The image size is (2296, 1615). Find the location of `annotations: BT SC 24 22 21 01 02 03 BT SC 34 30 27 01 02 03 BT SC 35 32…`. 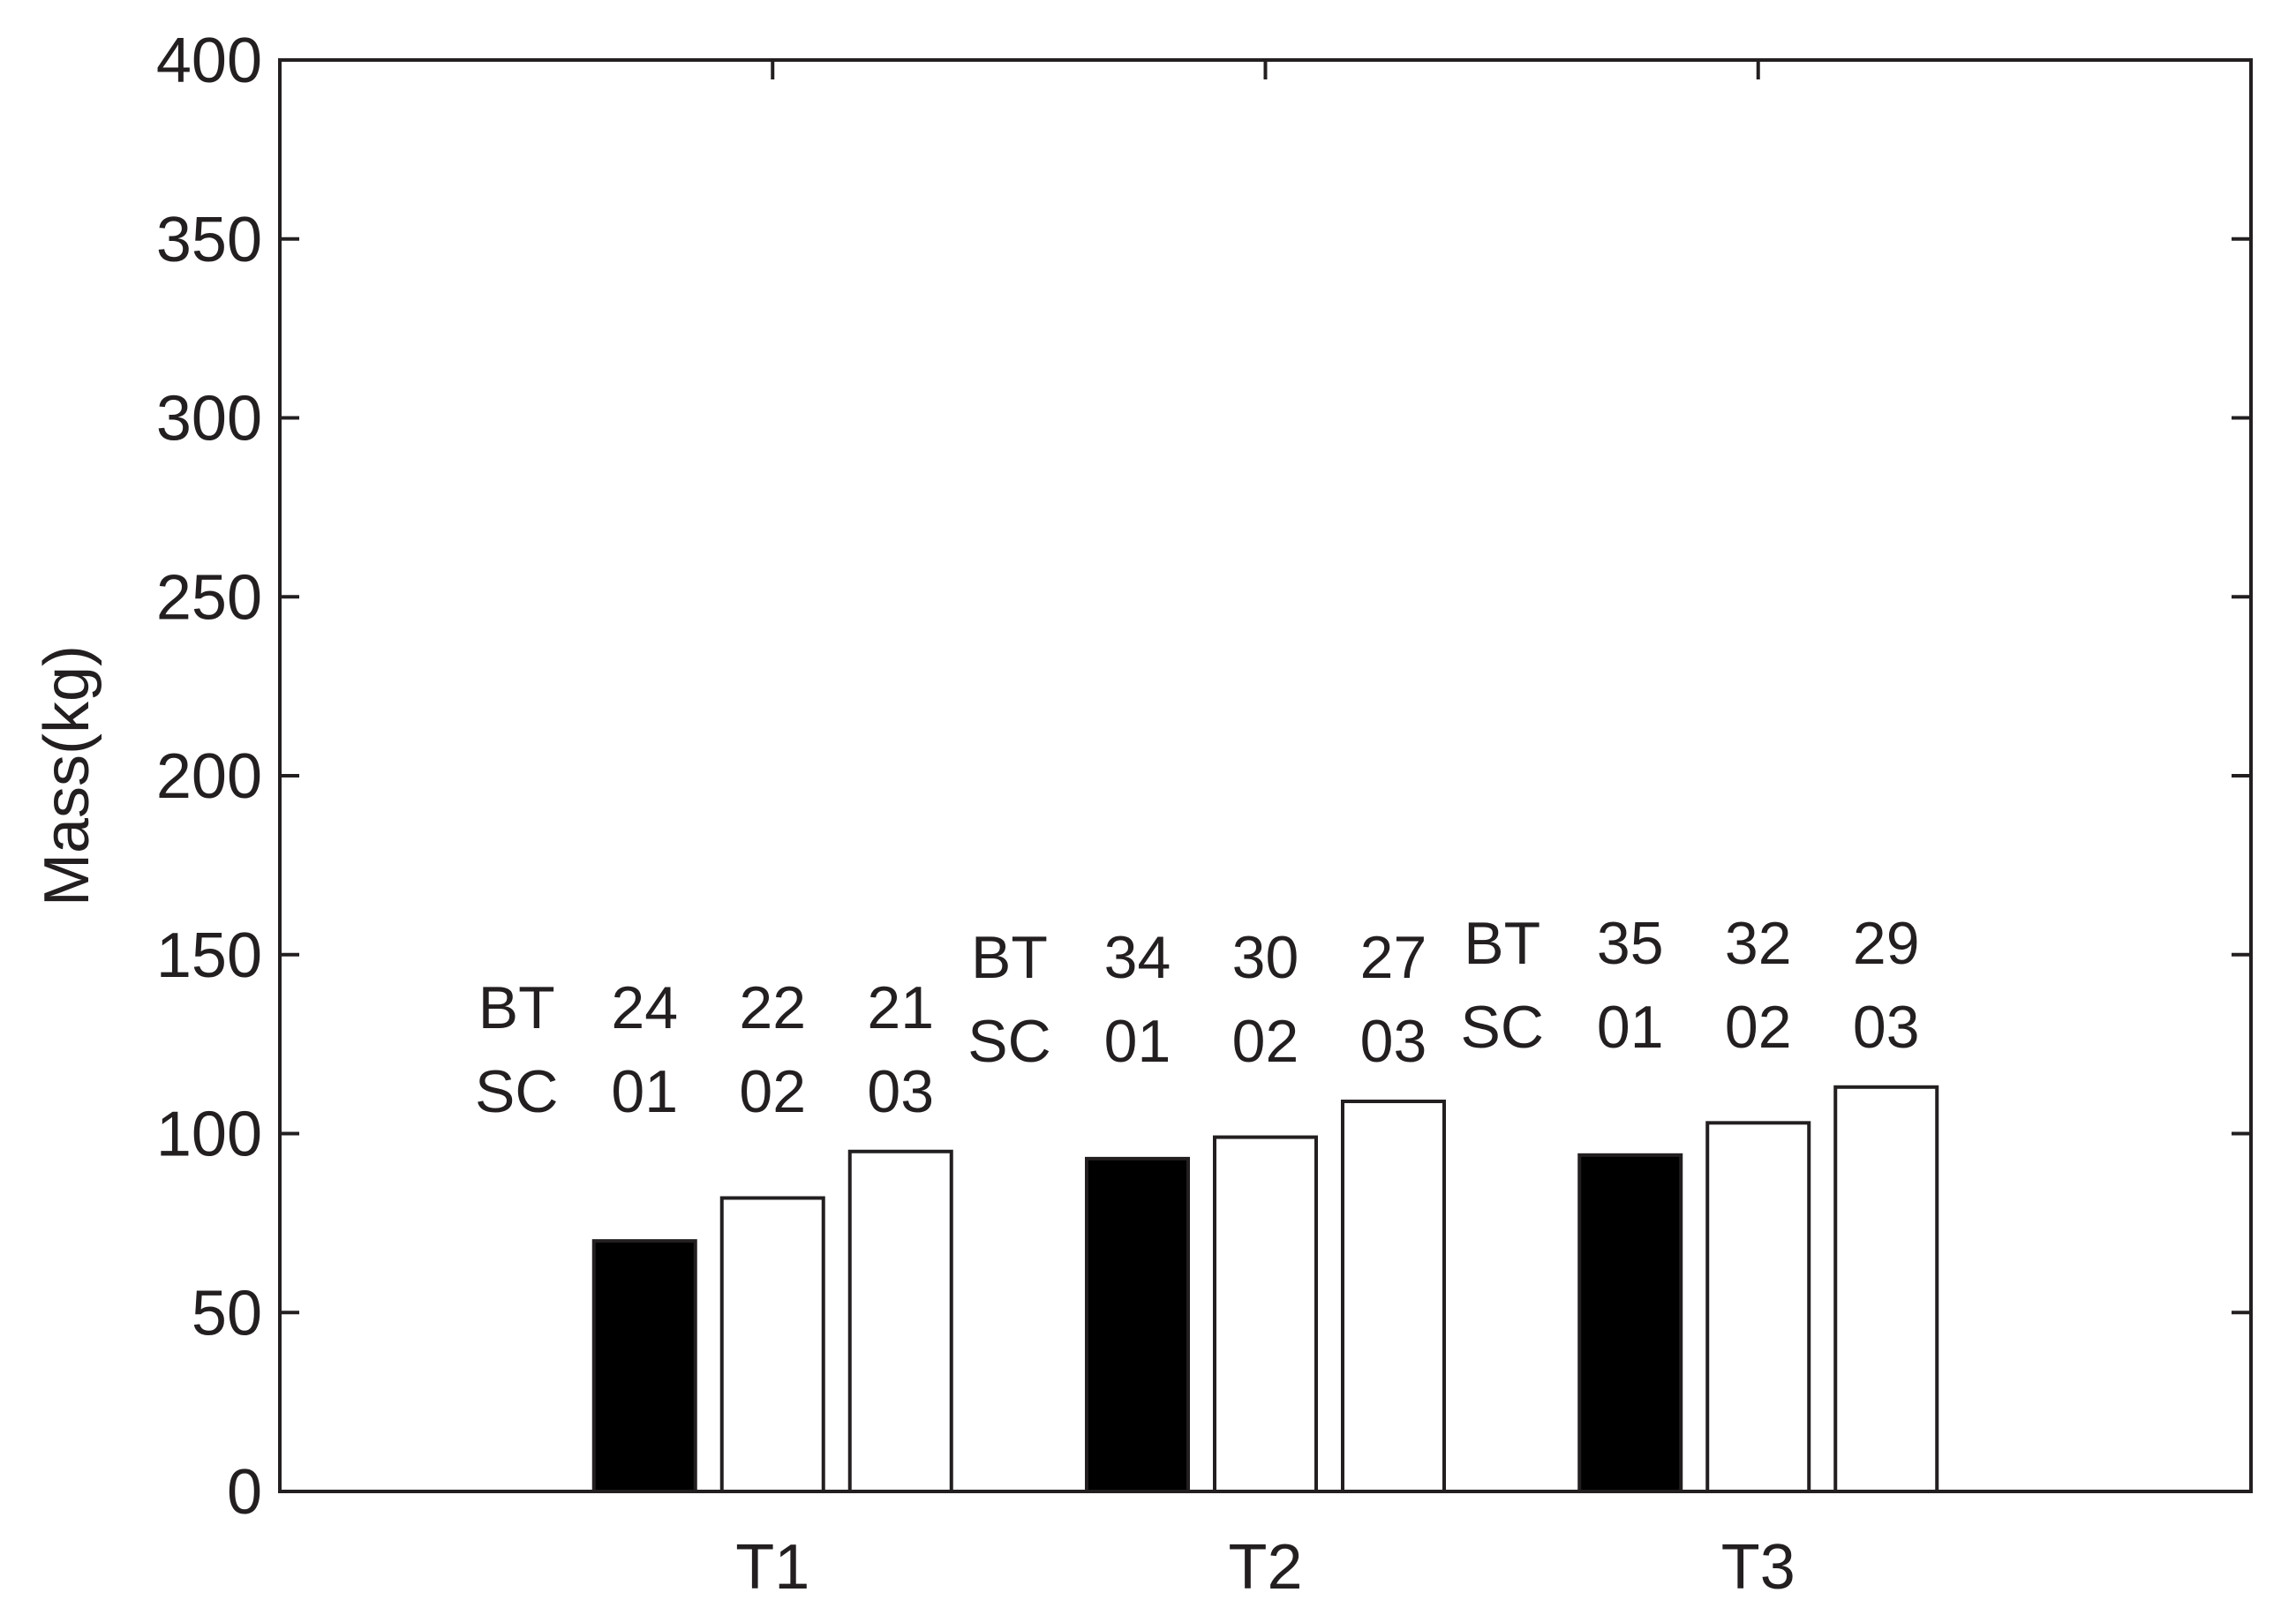

annotations: BT SC 24 22 21 01 02 03 BT SC 34 30 27 01 02 03 BT SC 35 32… is located at coordinates (1197, 1017).